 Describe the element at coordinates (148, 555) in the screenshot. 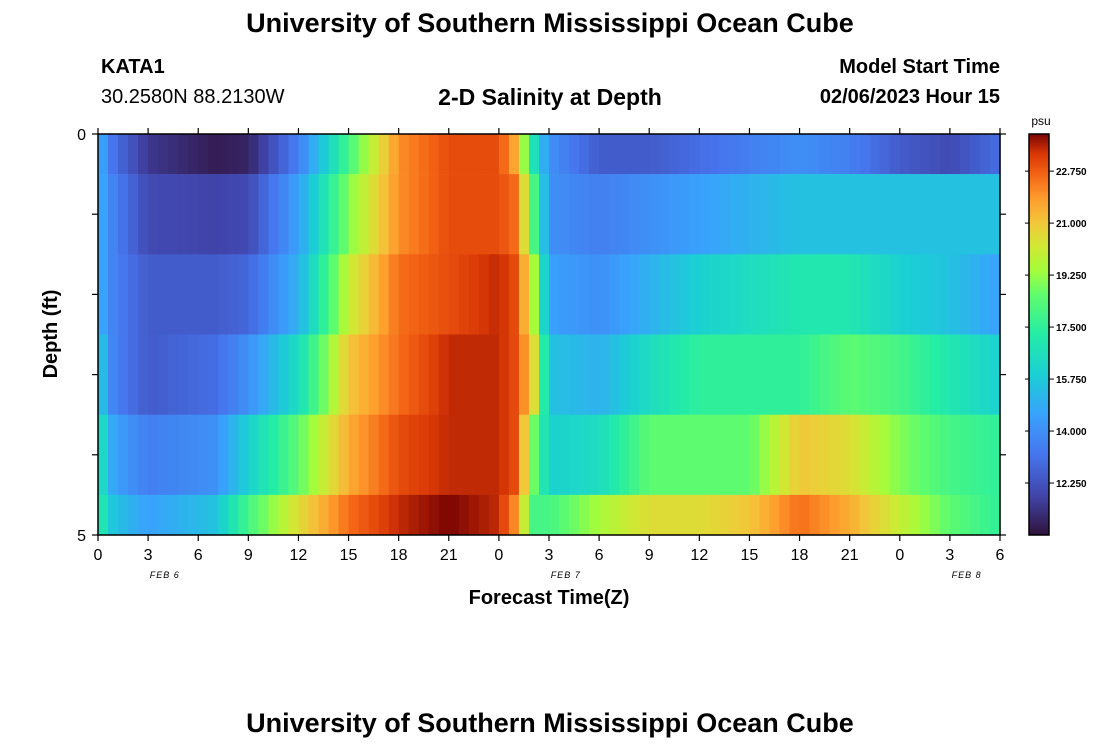

I see `x-tick-label: 3` at that location.